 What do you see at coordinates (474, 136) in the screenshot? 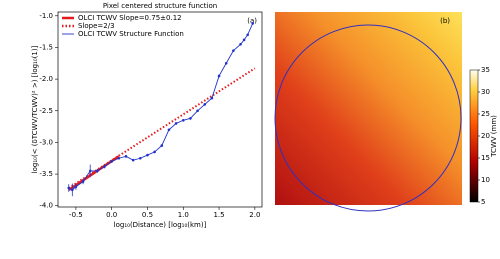
I see `colorbar` at bounding box center [474, 136].